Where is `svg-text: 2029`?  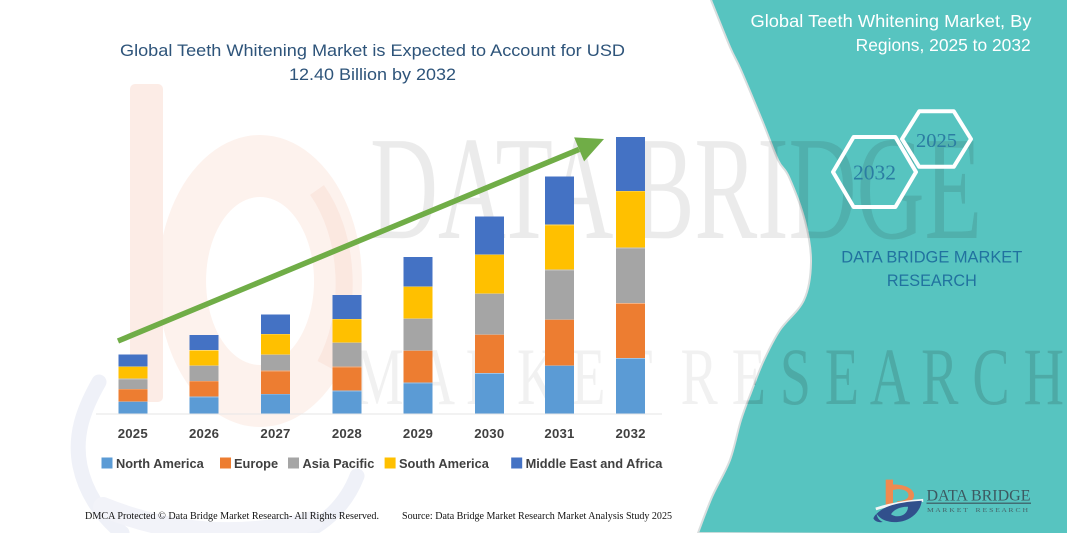 svg-text: 2029 is located at coordinates (418, 433).